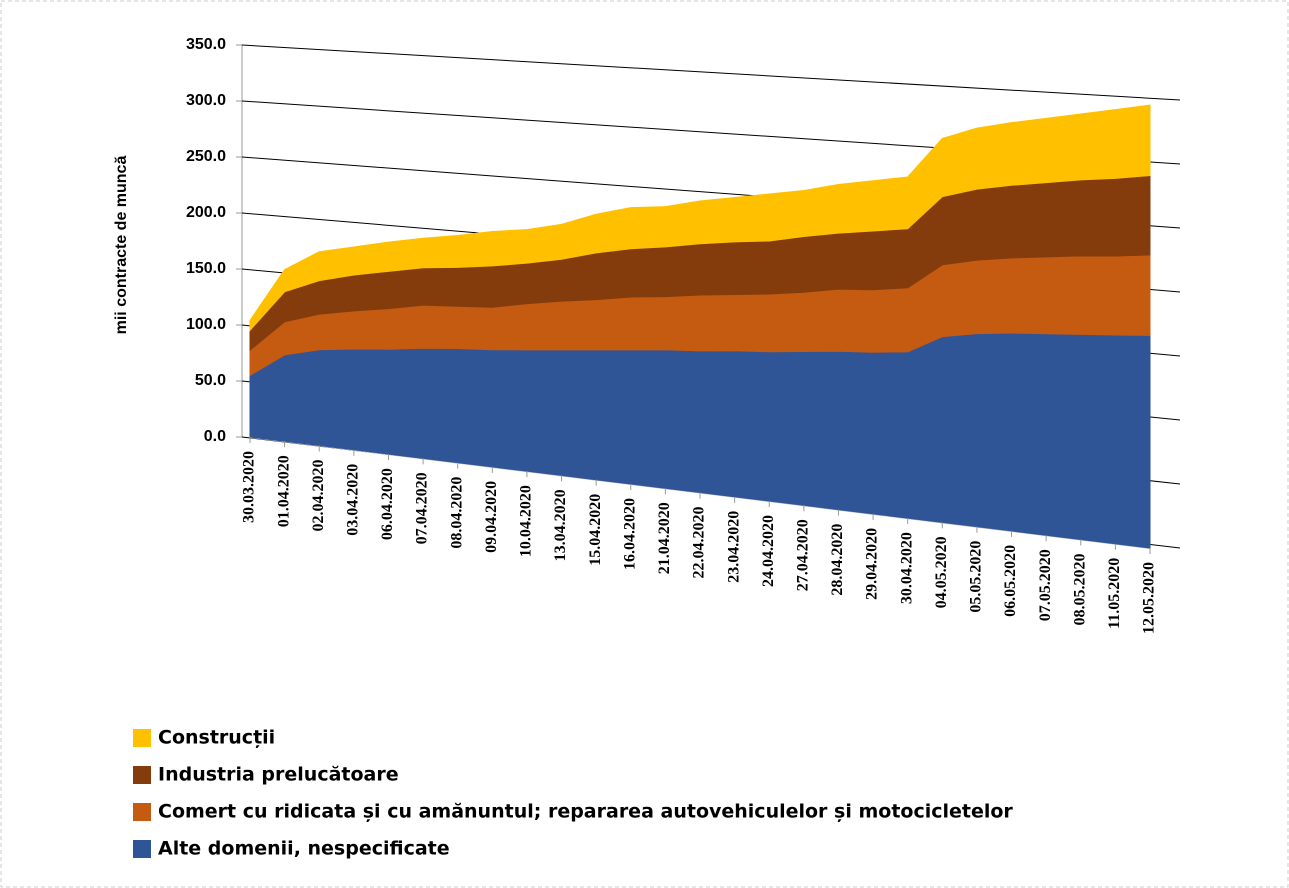 This screenshot has height=888, width=1289. What do you see at coordinates (206, 100) in the screenshot?
I see `y-tick-label: 300.0` at bounding box center [206, 100].